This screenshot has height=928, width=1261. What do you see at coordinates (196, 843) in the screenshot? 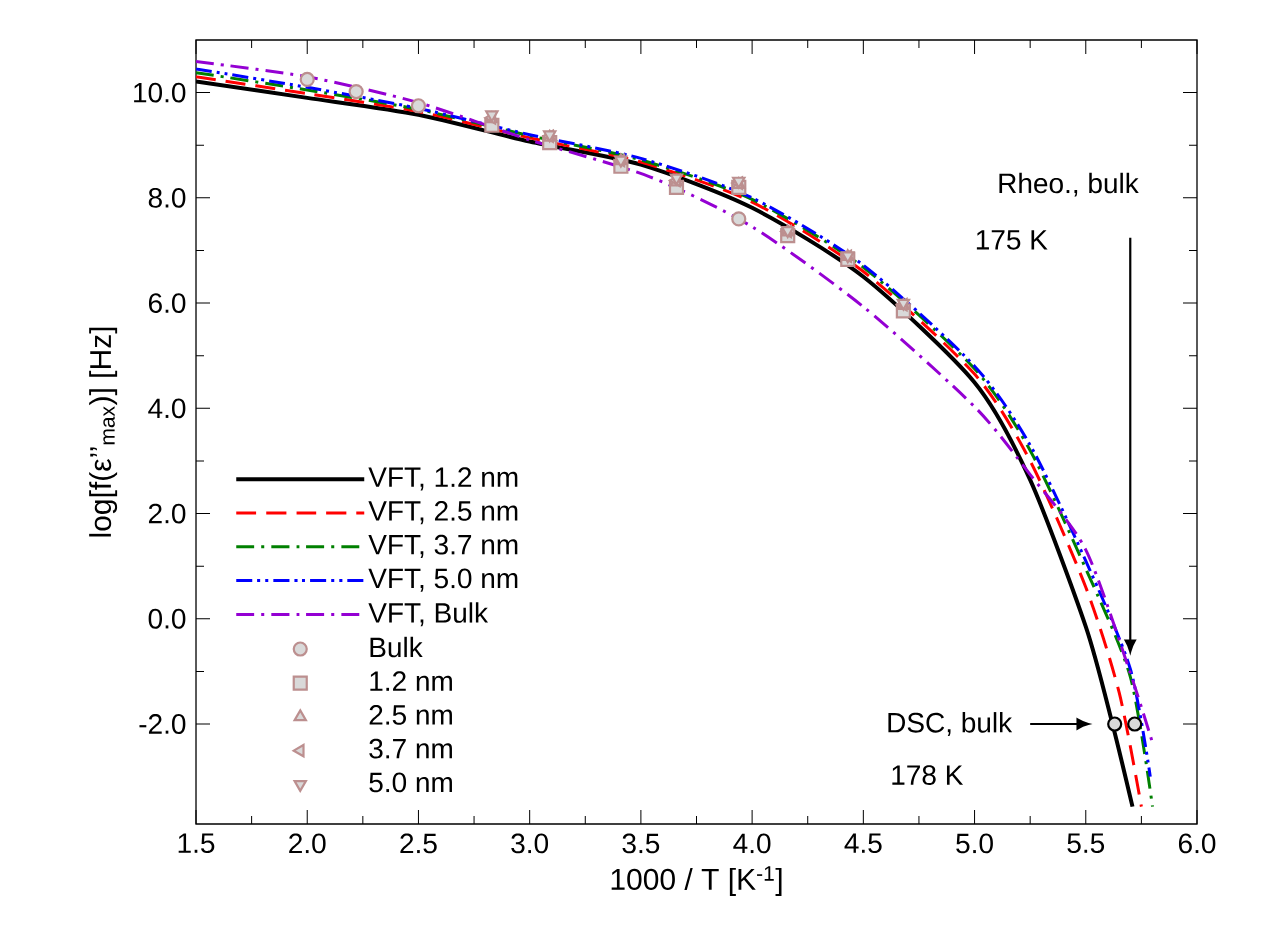
I see `x-tick-label: 1.5` at bounding box center [196, 843].